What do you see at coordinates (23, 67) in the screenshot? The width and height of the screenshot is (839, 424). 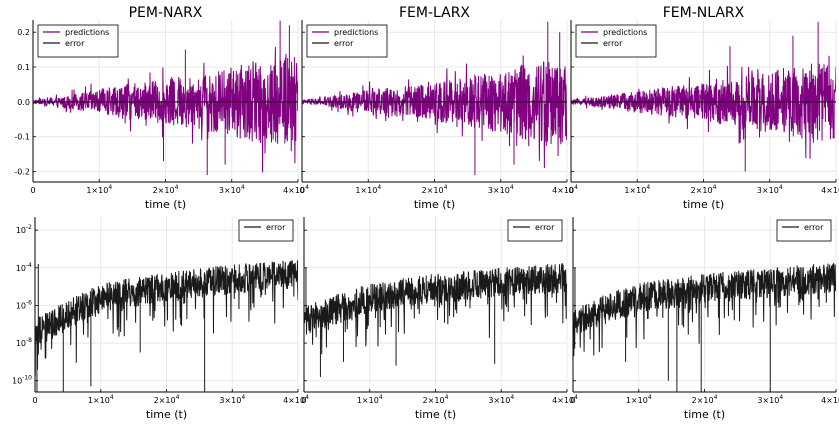 I see `y-tick-label: 0.1` at bounding box center [23, 67].